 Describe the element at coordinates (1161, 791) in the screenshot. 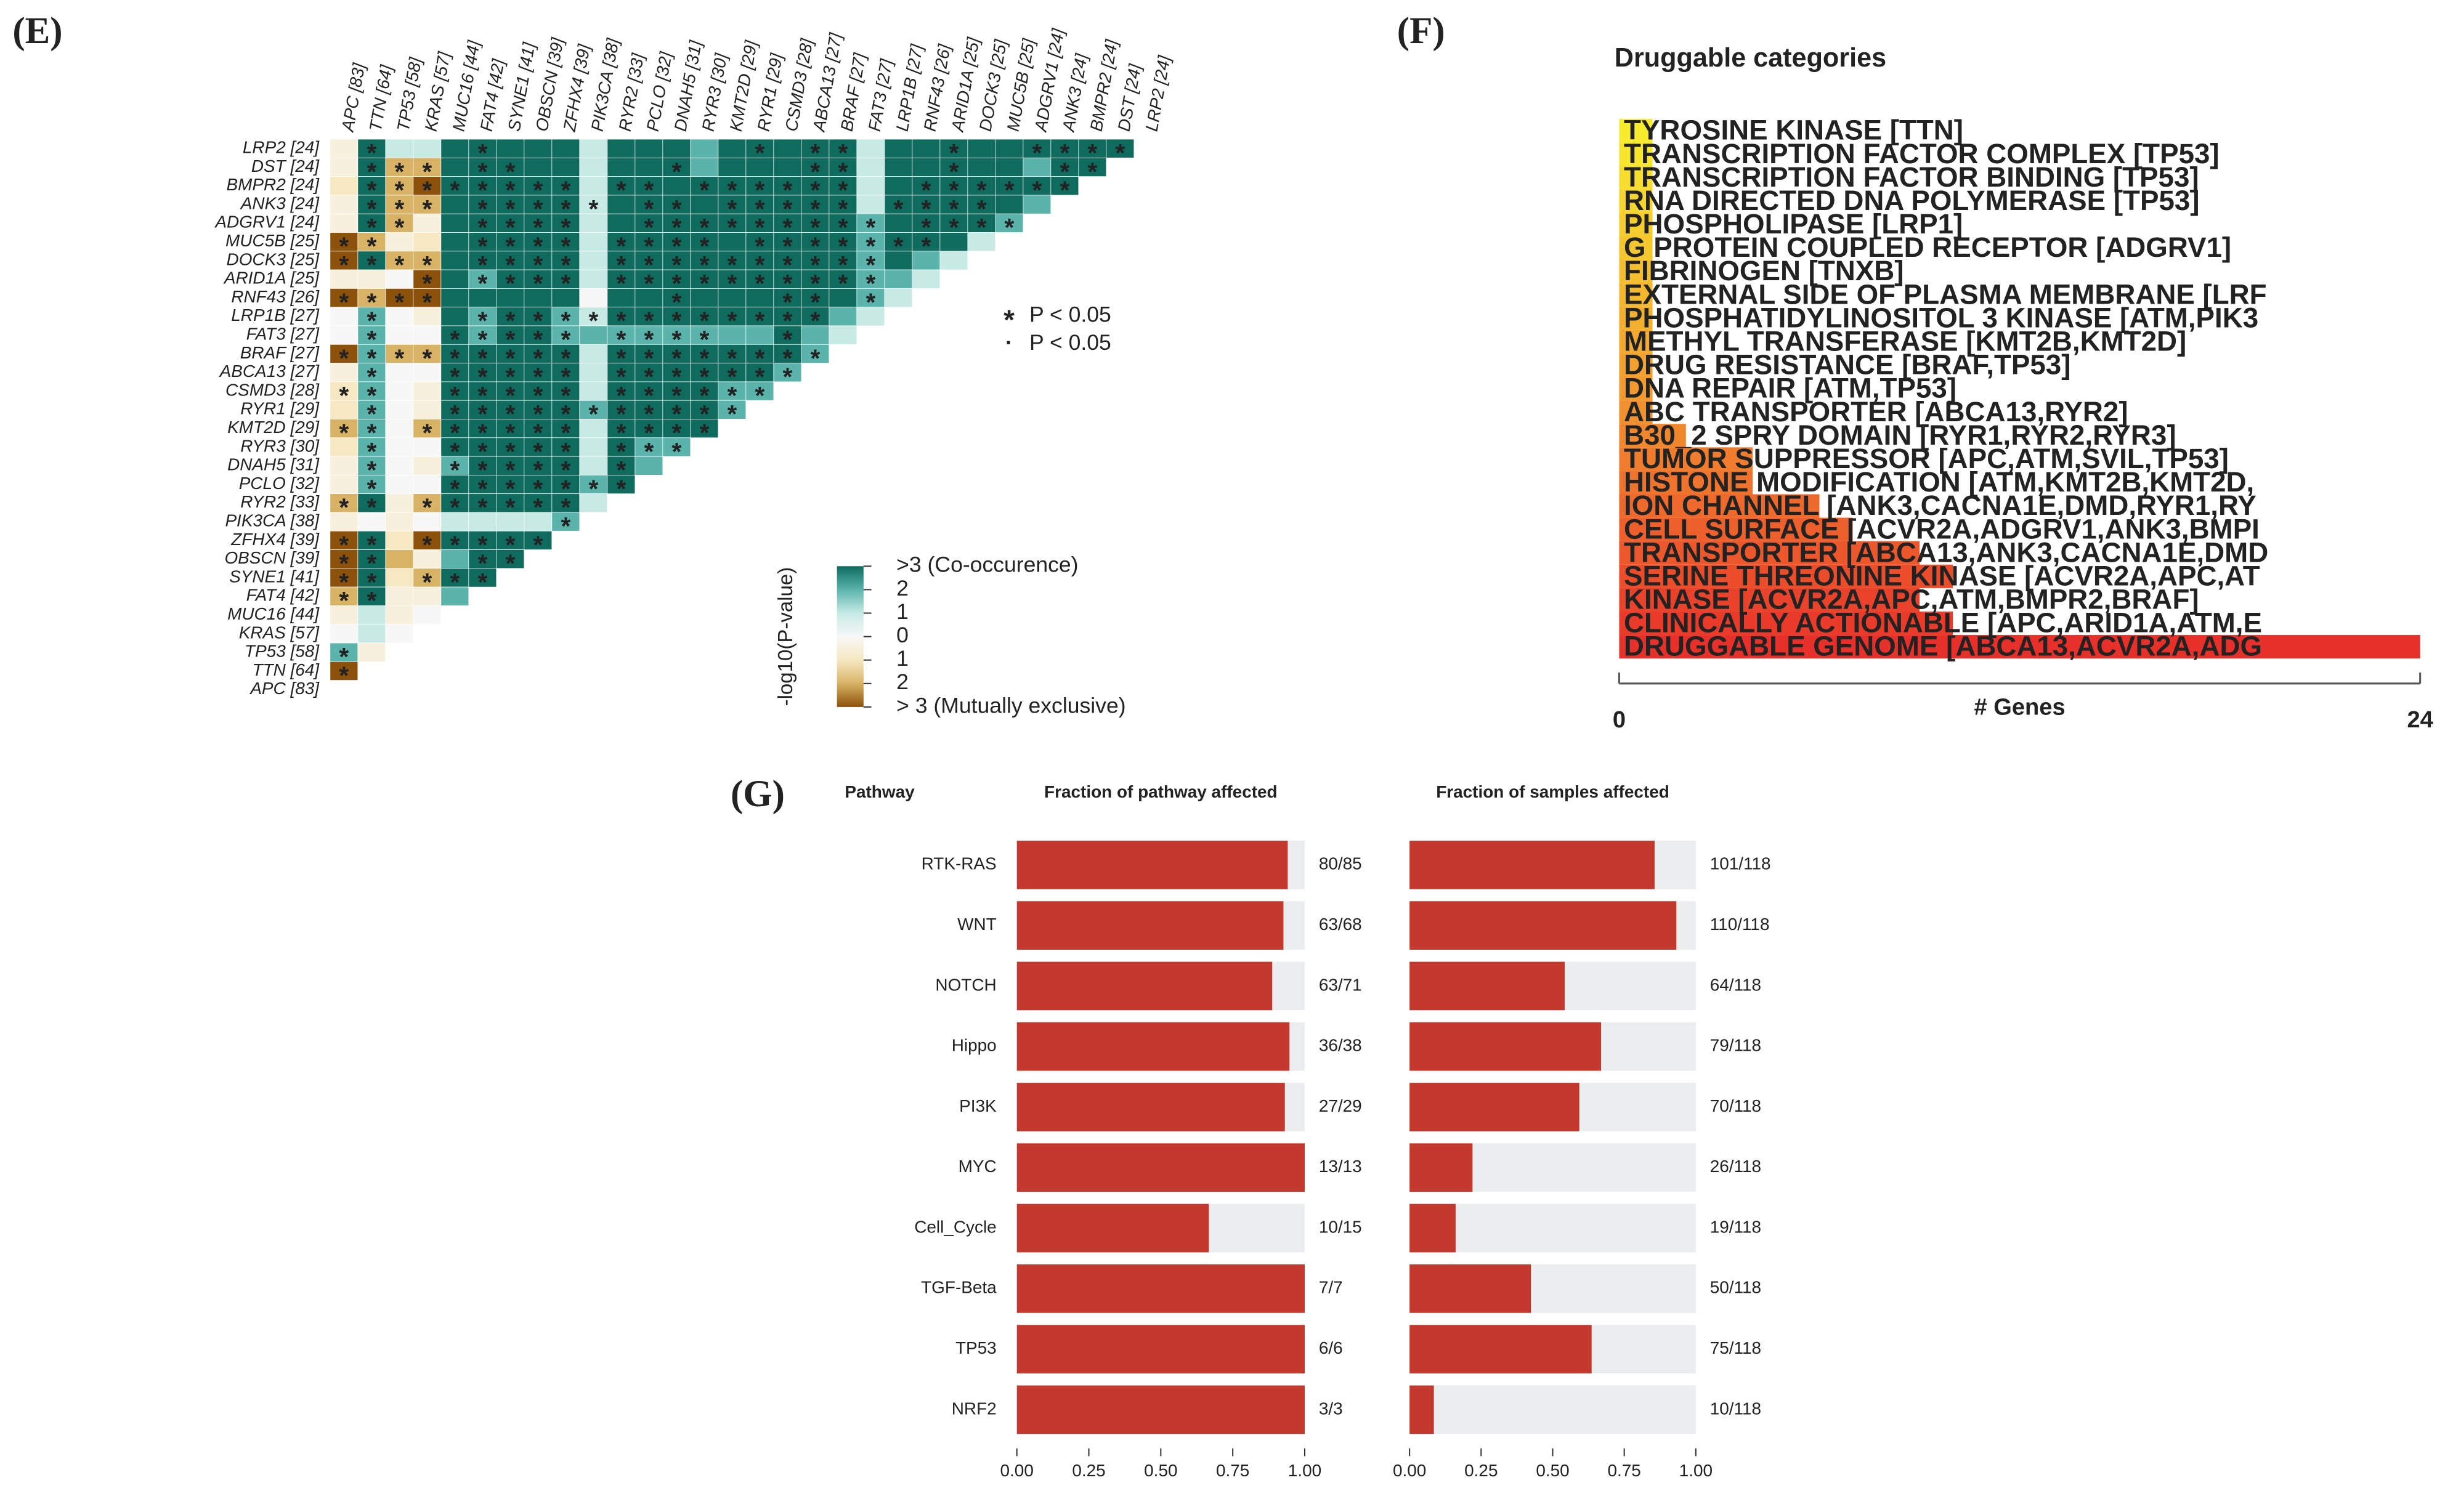

I see `chart-title: Fraction of pathway affected` at that location.